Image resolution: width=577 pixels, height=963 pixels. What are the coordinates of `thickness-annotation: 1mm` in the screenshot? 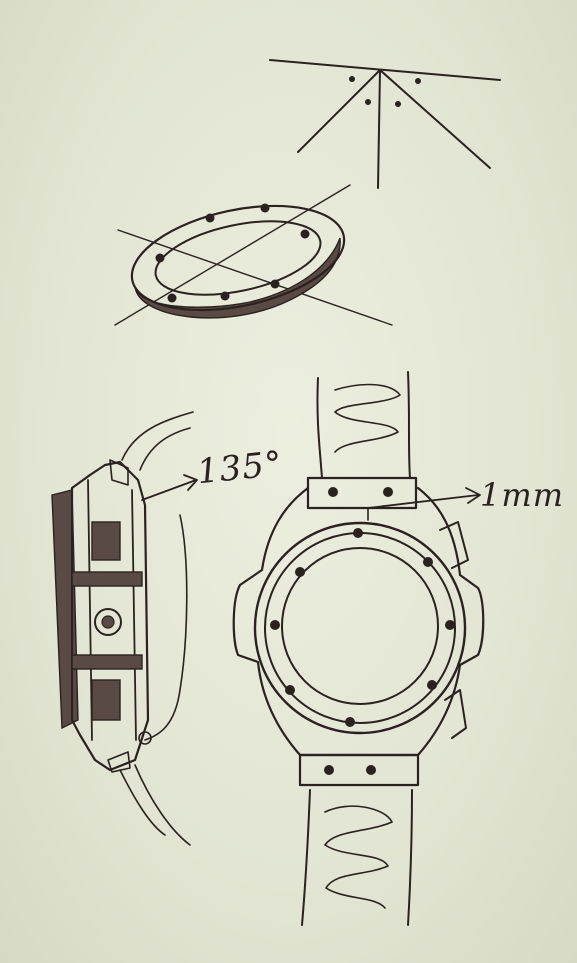 It's located at (522, 495).